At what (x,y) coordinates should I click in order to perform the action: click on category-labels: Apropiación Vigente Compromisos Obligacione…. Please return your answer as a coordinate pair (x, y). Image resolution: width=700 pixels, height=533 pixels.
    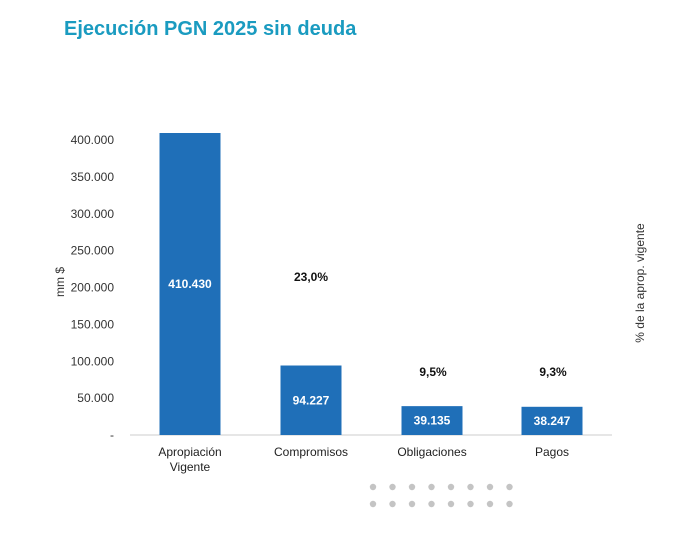
    Looking at the image, I should click on (363, 459).